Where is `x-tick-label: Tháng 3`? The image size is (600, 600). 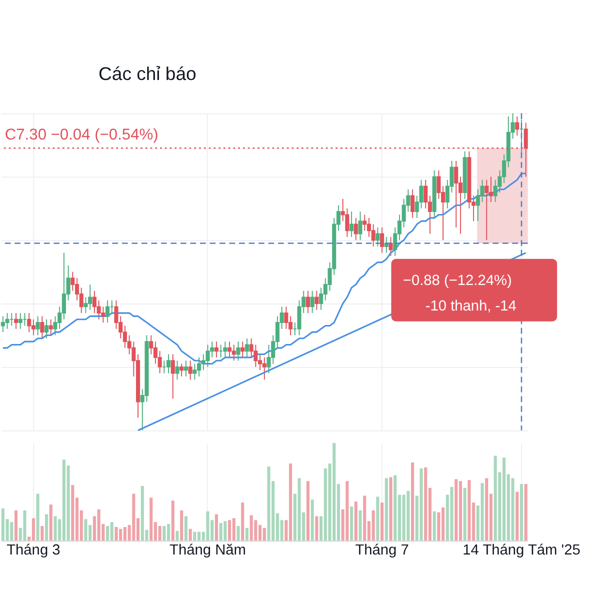 x-tick-label: Tháng 3 is located at coordinates (33, 550).